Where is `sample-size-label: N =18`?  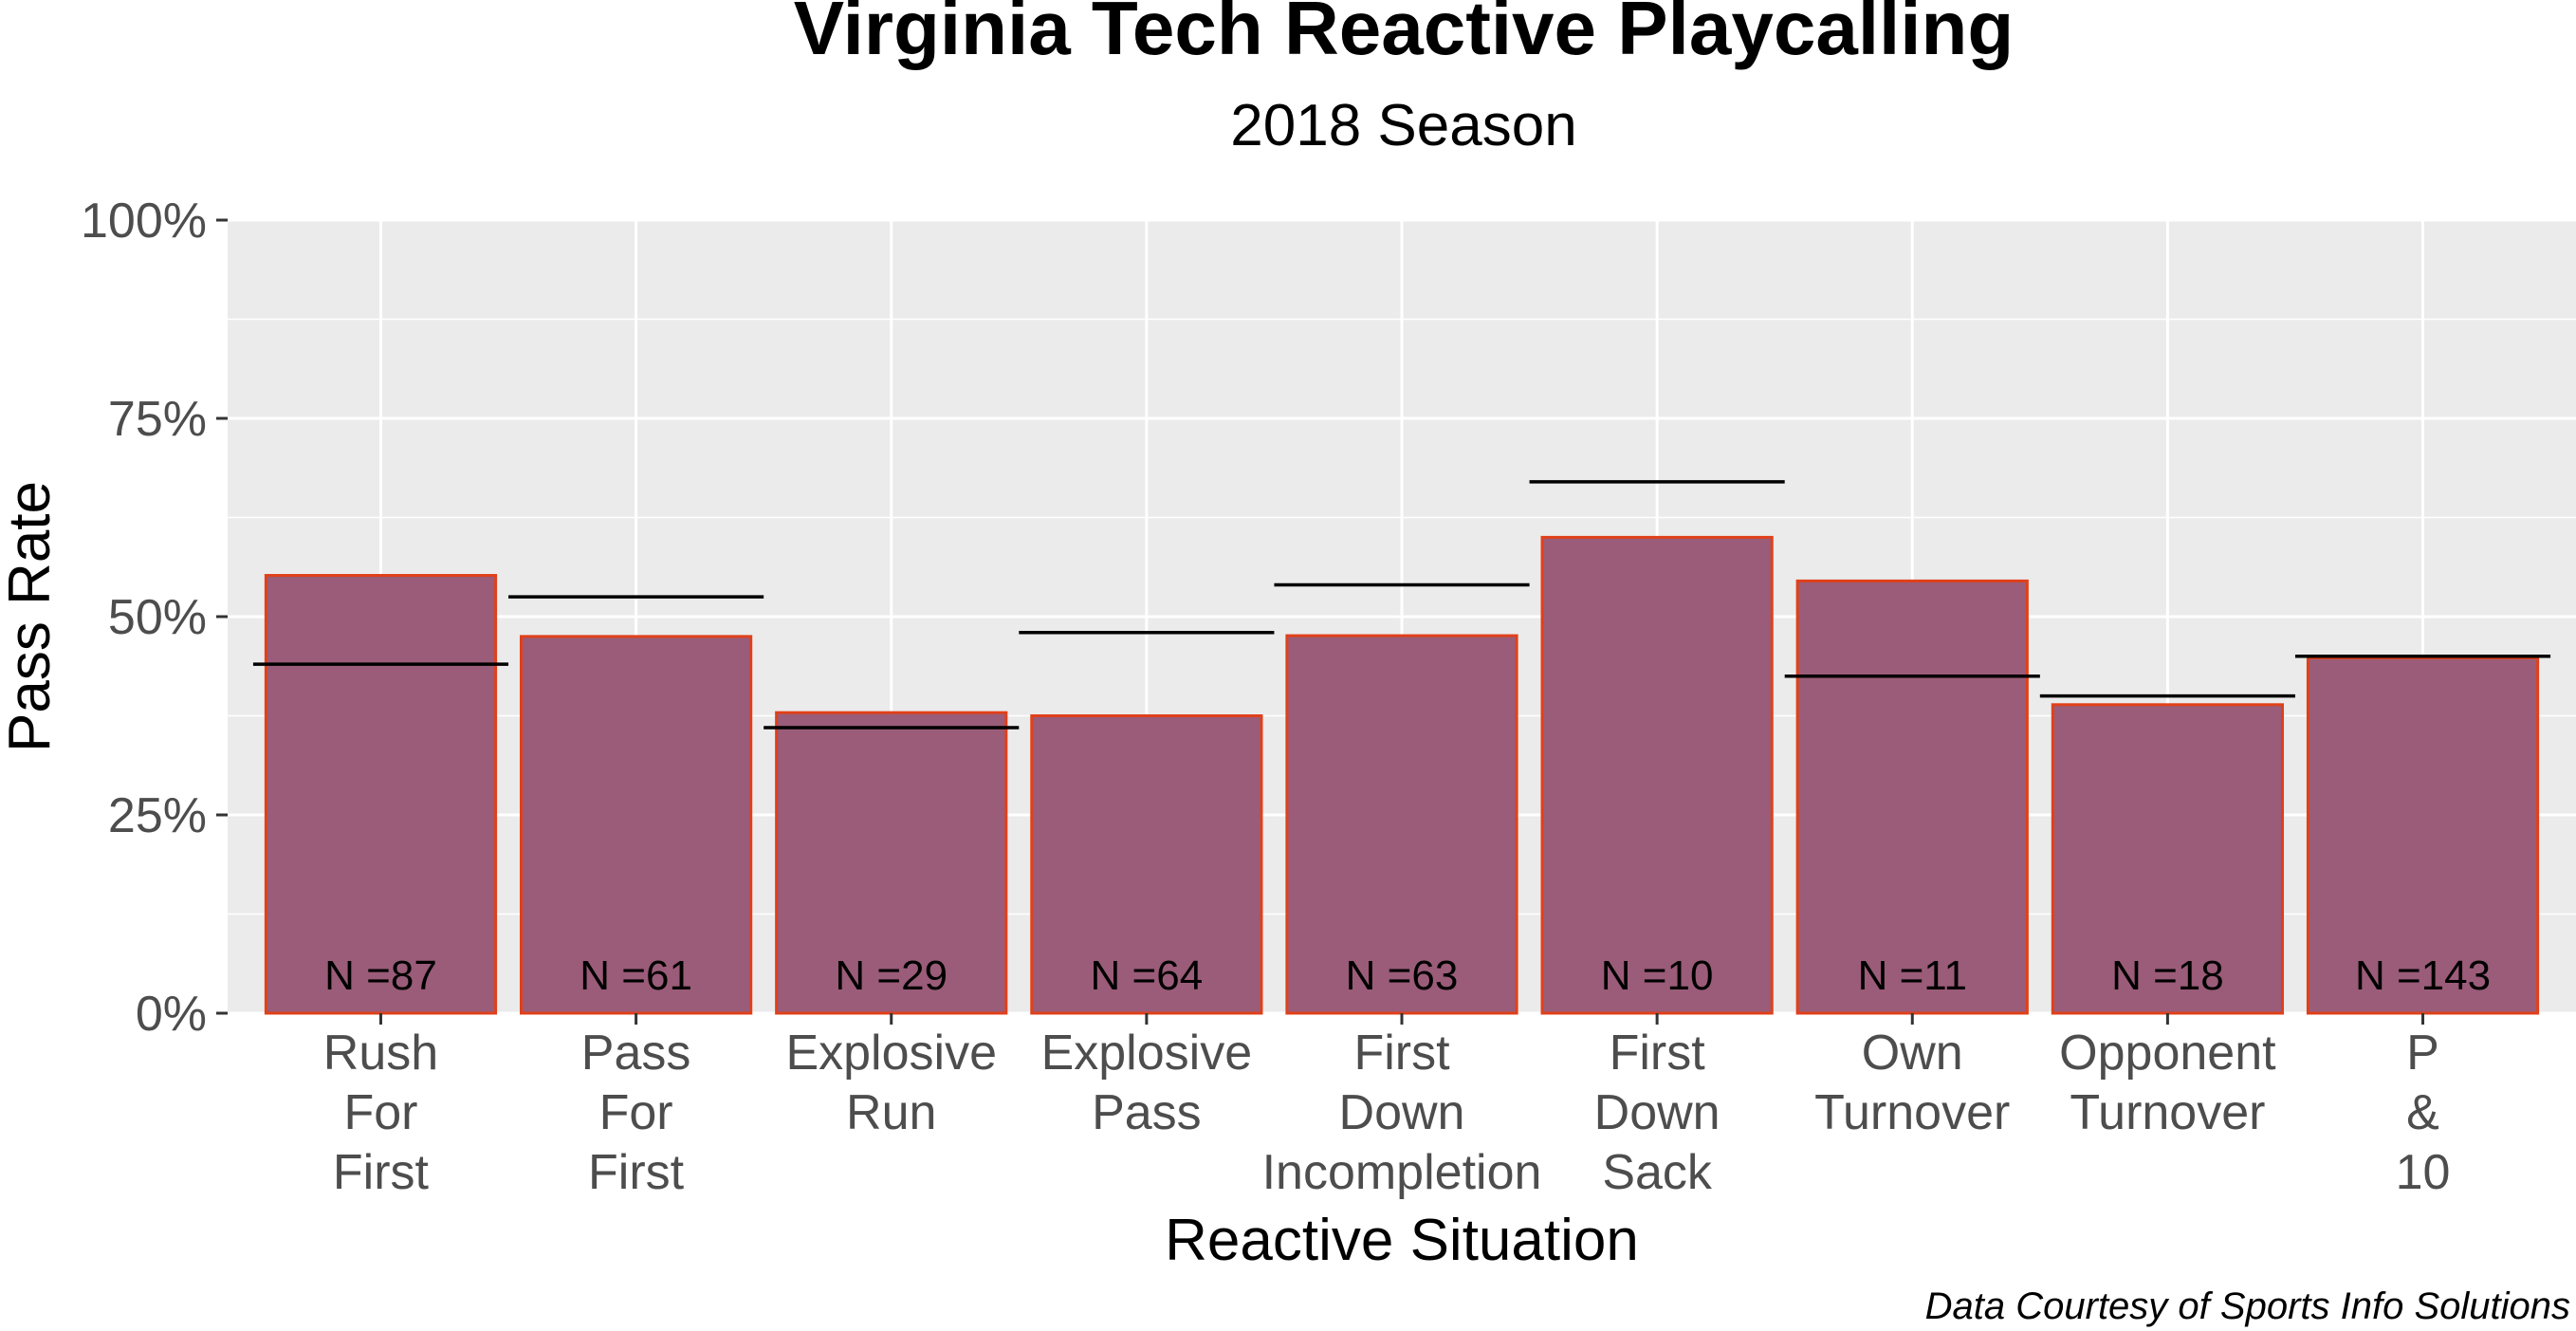
sample-size-label: N =18 is located at coordinates (2167, 975).